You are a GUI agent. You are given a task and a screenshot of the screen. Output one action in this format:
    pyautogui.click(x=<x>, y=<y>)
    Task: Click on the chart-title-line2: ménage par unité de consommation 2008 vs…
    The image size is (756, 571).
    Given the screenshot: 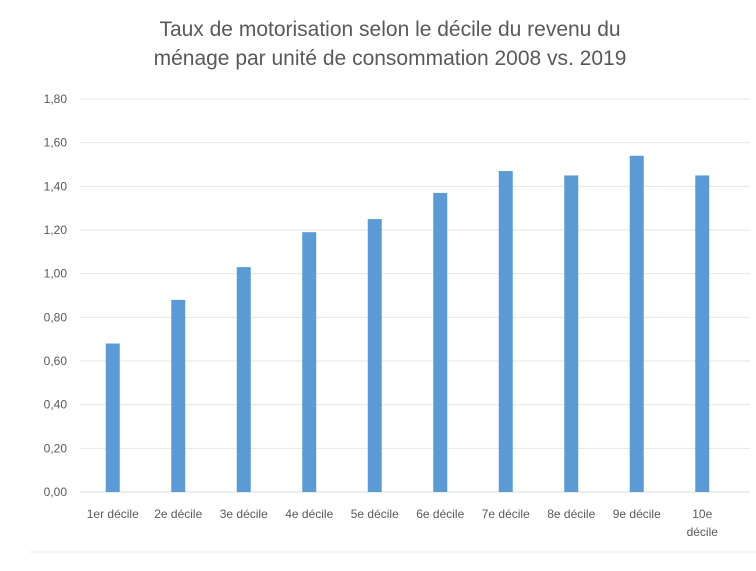 What is the action you would take?
    pyautogui.click(x=390, y=58)
    